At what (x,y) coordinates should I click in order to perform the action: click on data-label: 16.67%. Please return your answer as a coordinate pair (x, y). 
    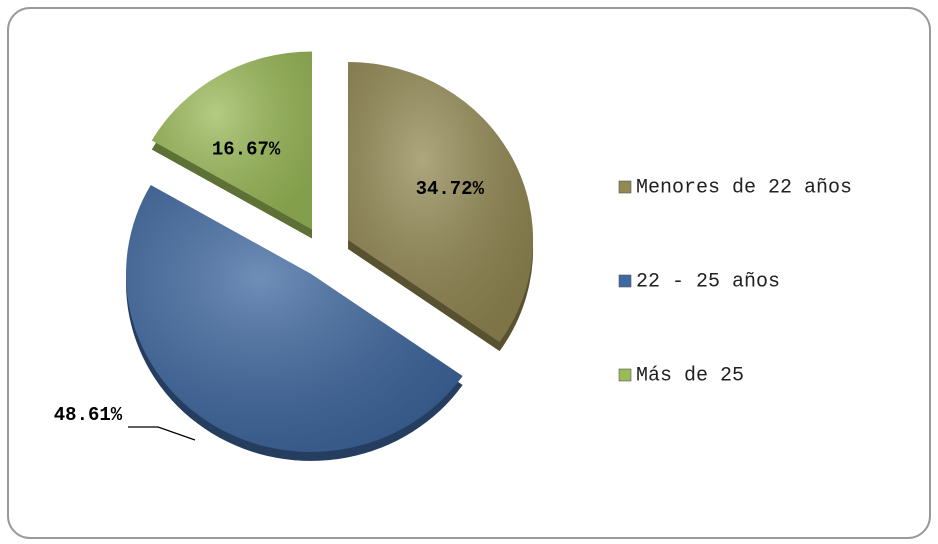
    Looking at the image, I should click on (246, 150).